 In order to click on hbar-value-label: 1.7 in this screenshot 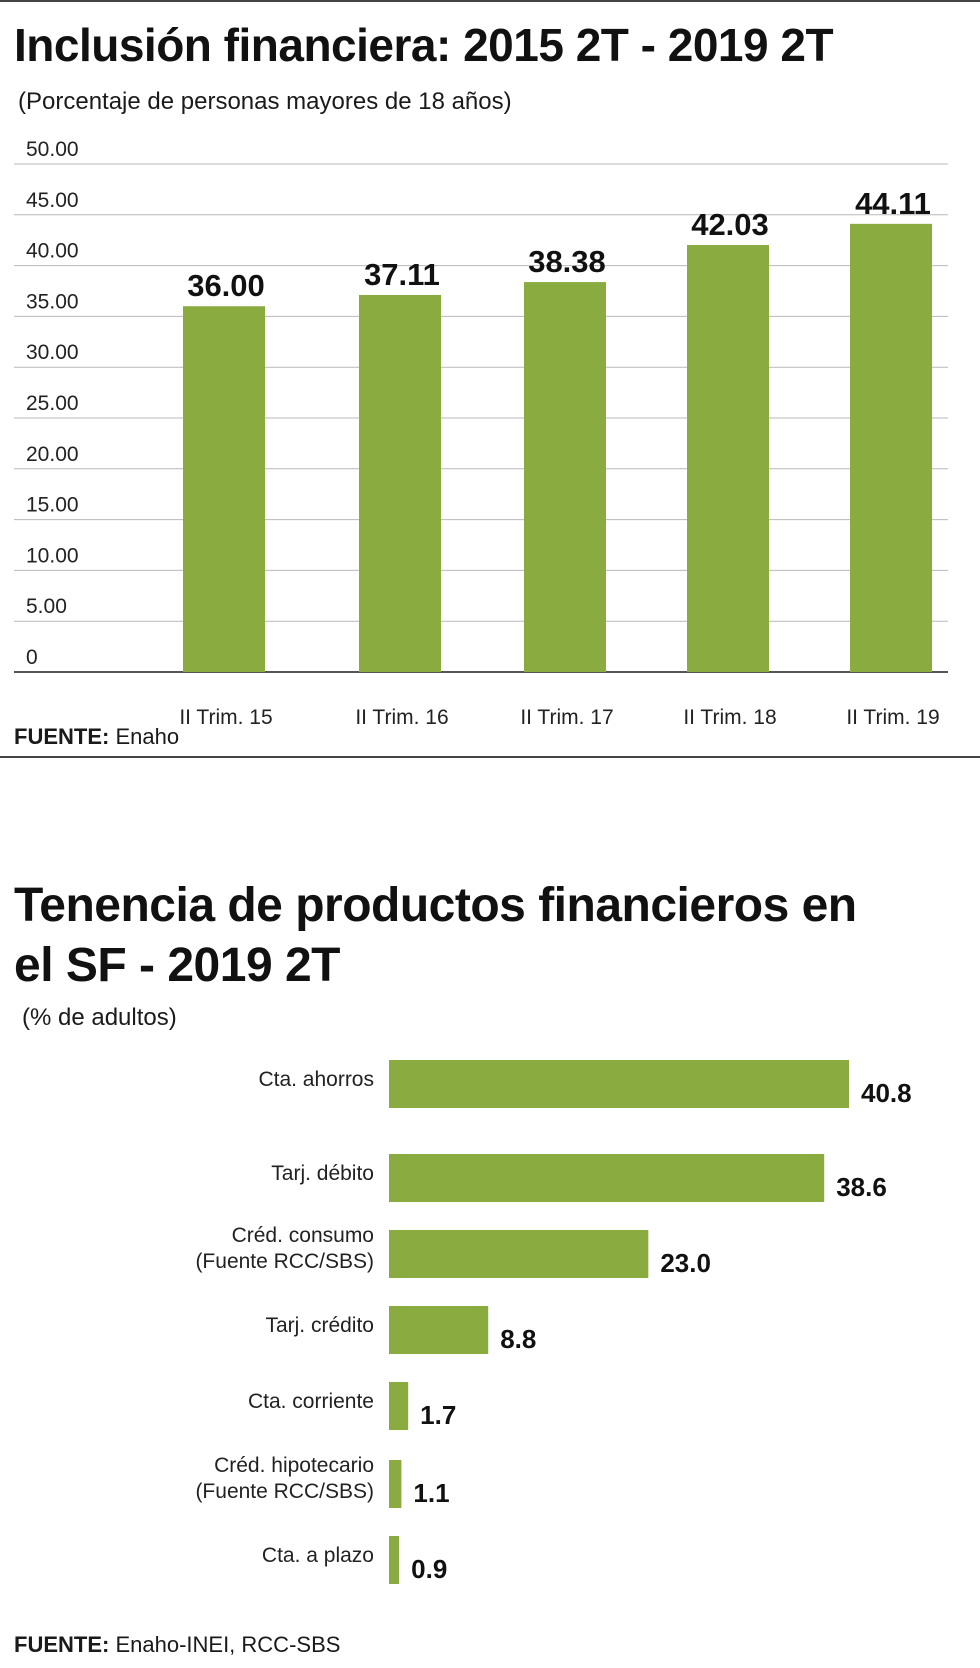, I will do `click(438, 1415)`.